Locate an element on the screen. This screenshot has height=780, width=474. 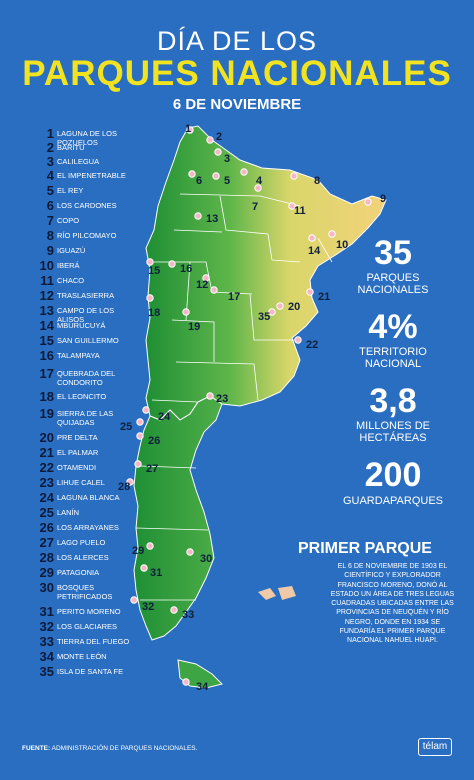
park-number: 4 is located at coordinates (50, 175).